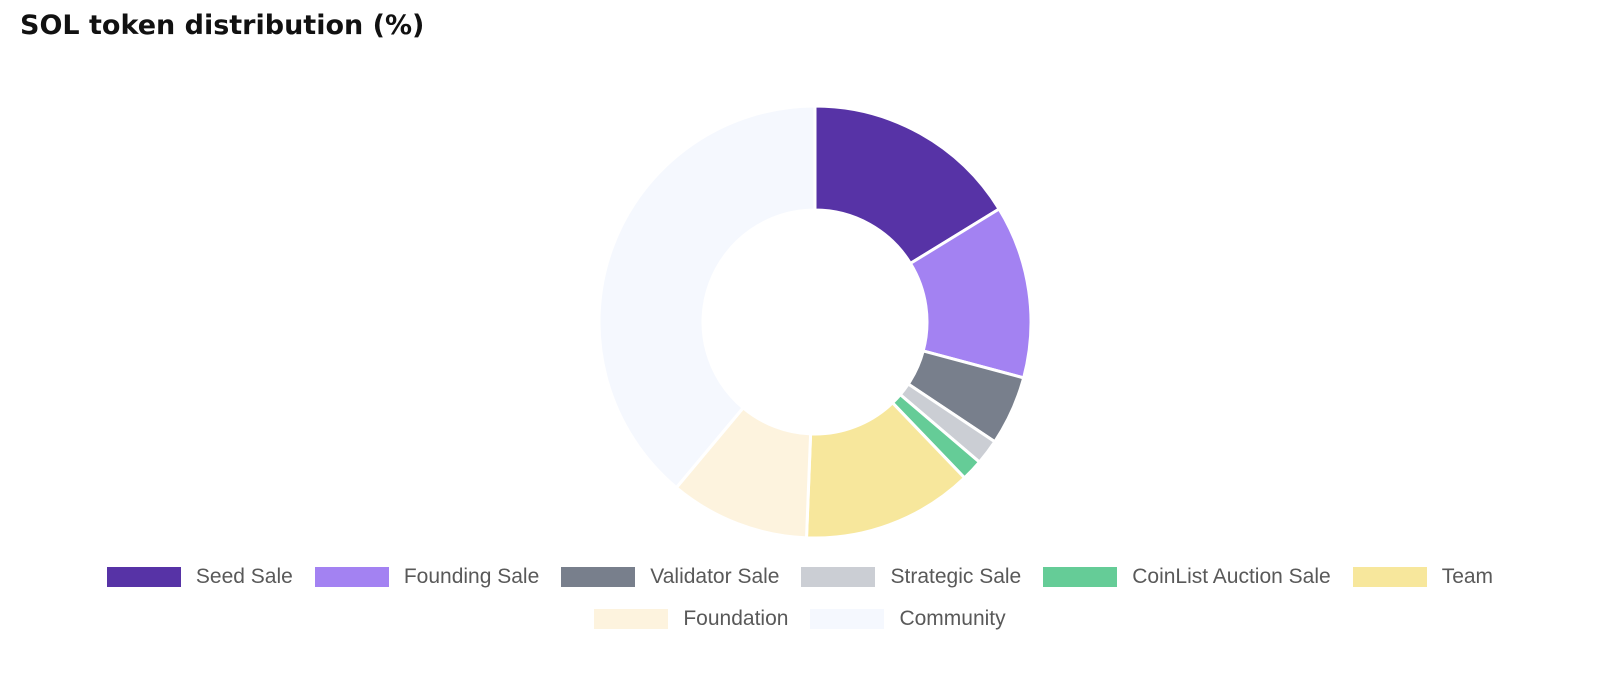 This screenshot has height=683, width=1600. I want to click on legend-label: Foundation, so click(736, 618).